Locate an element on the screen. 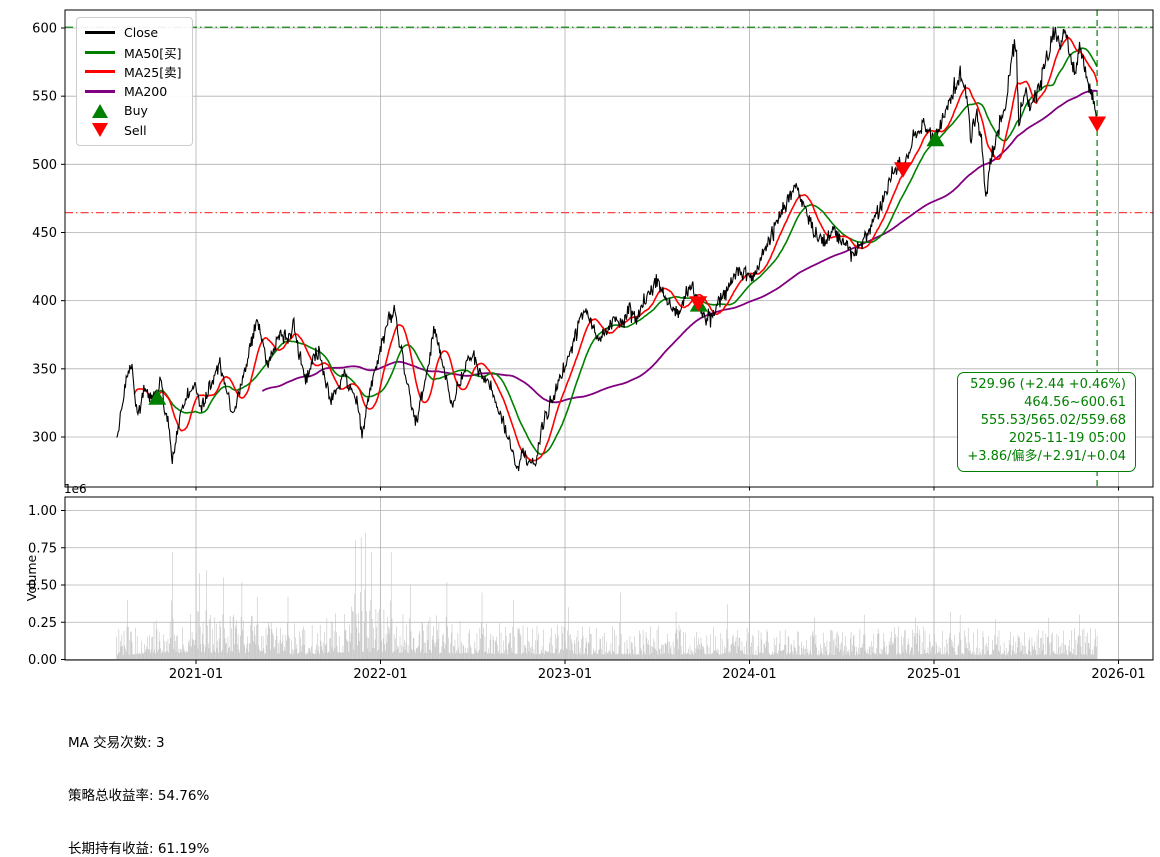 The height and width of the screenshot is (857, 1160). stat-trade-count: MA 交易次数: 3 is located at coordinates (116, 742).